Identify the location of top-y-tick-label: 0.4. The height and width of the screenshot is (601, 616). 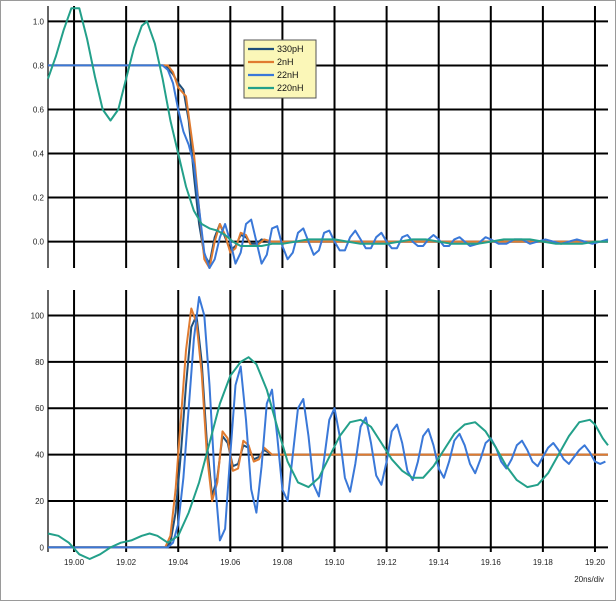
(39, 154).